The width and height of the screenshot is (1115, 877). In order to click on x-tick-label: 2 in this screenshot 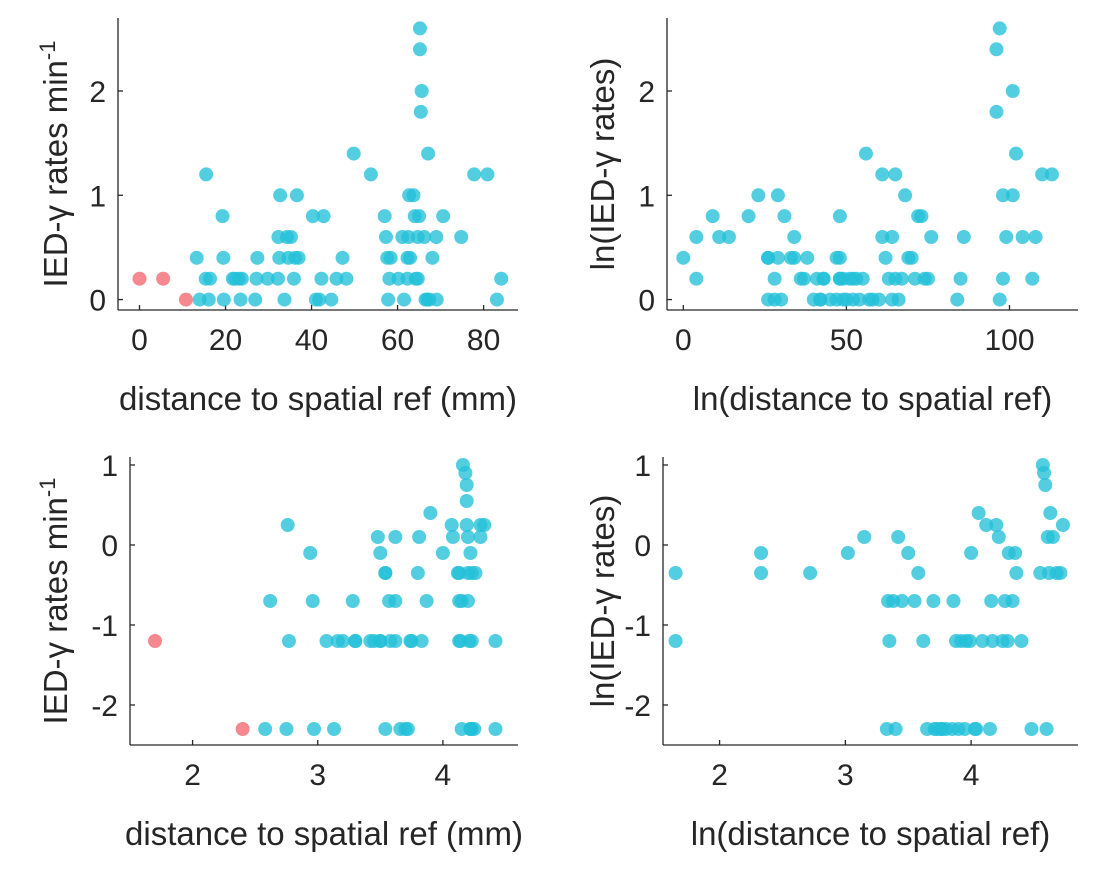, I will do `click(192, 775)`.